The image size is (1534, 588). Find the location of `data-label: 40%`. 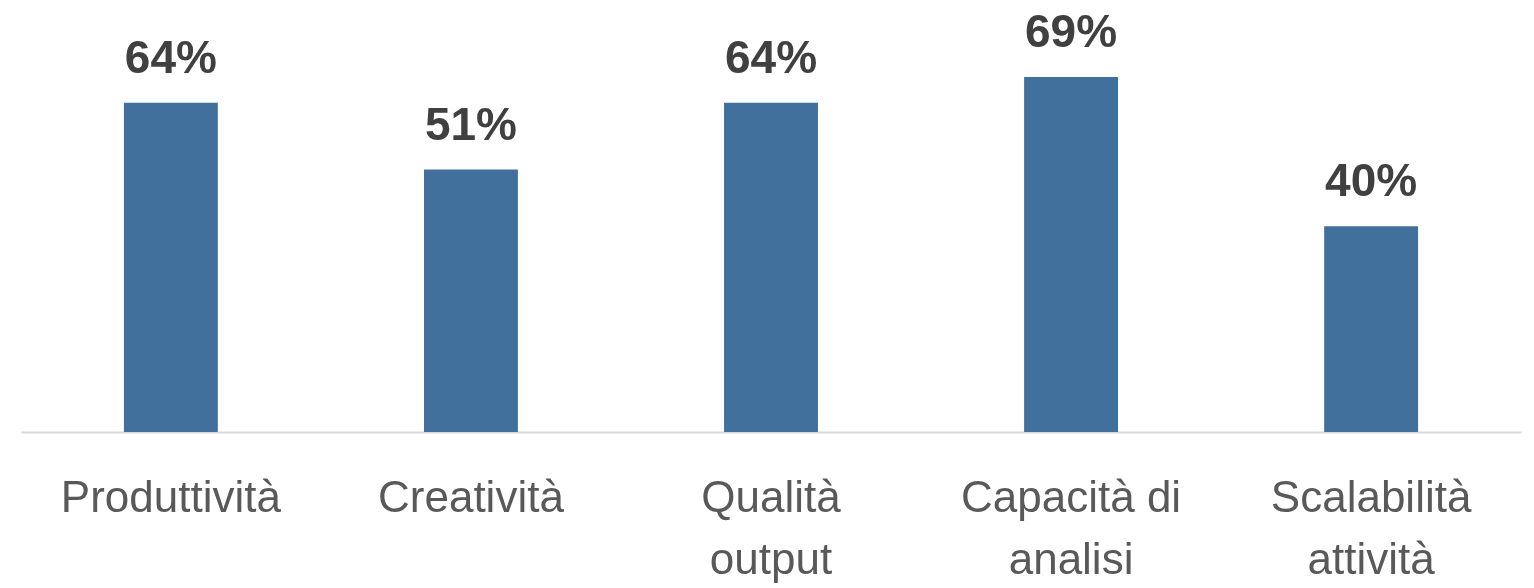

data-label: 40% is located at coordinates (1371, 180).